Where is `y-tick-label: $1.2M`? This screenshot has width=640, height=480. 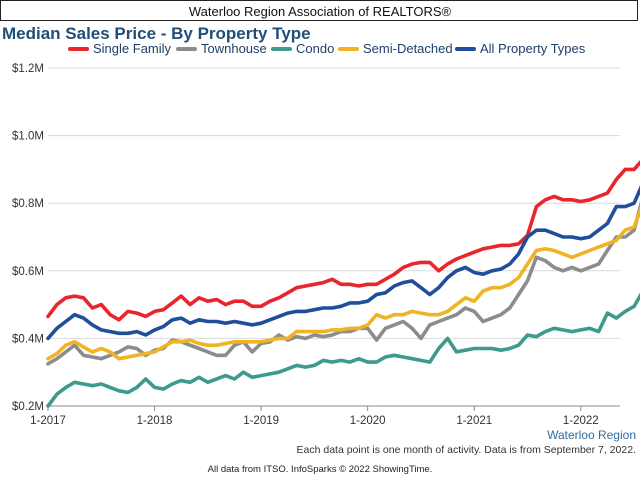
y-tick-label: $1.2M is located at coordinates (28, 69).